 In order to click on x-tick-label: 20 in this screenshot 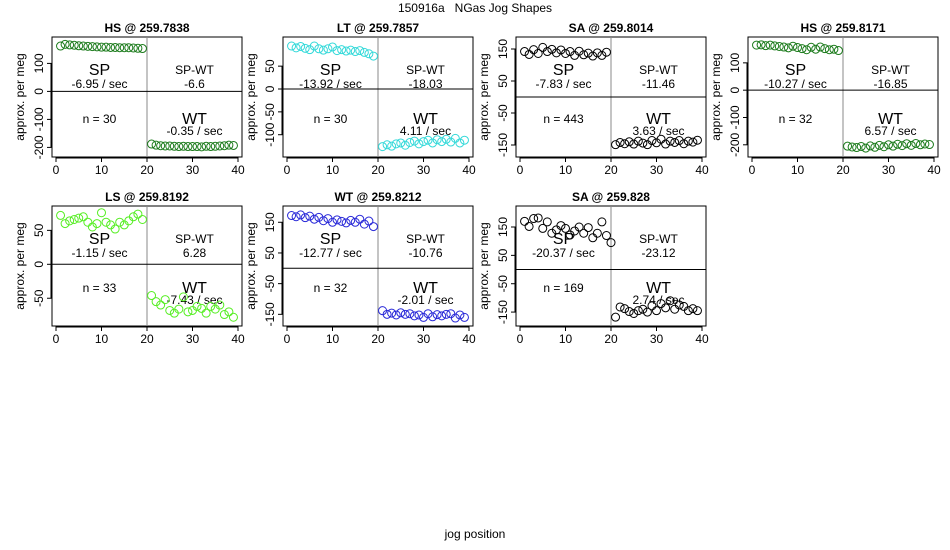, I will do `click(378, 339)`.